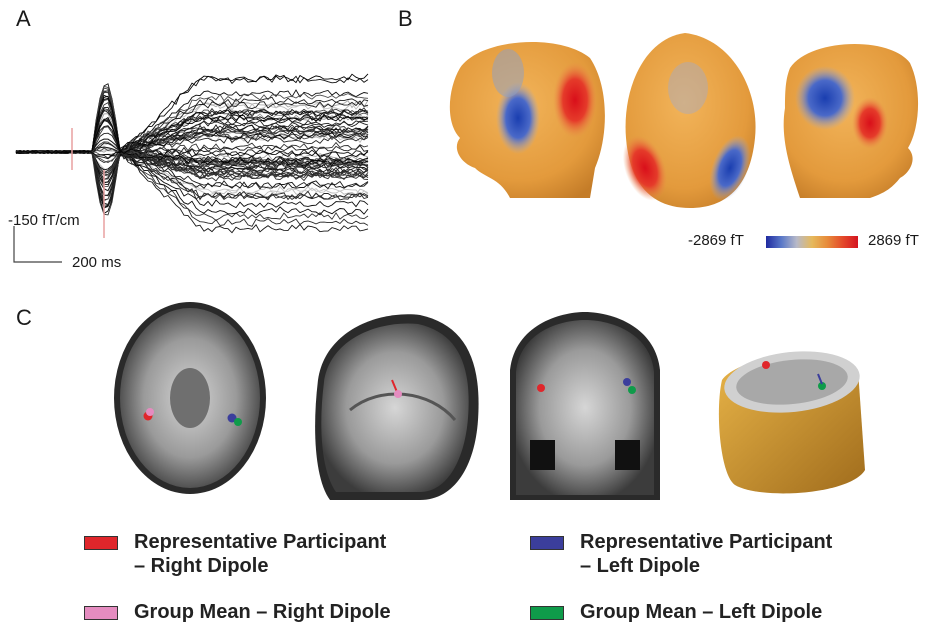 Image resolution: width=929 pixels, height=631 pixels. I want to click on legend-item-mean-left: Group Mean – Left Dipole, so click(676, 612).